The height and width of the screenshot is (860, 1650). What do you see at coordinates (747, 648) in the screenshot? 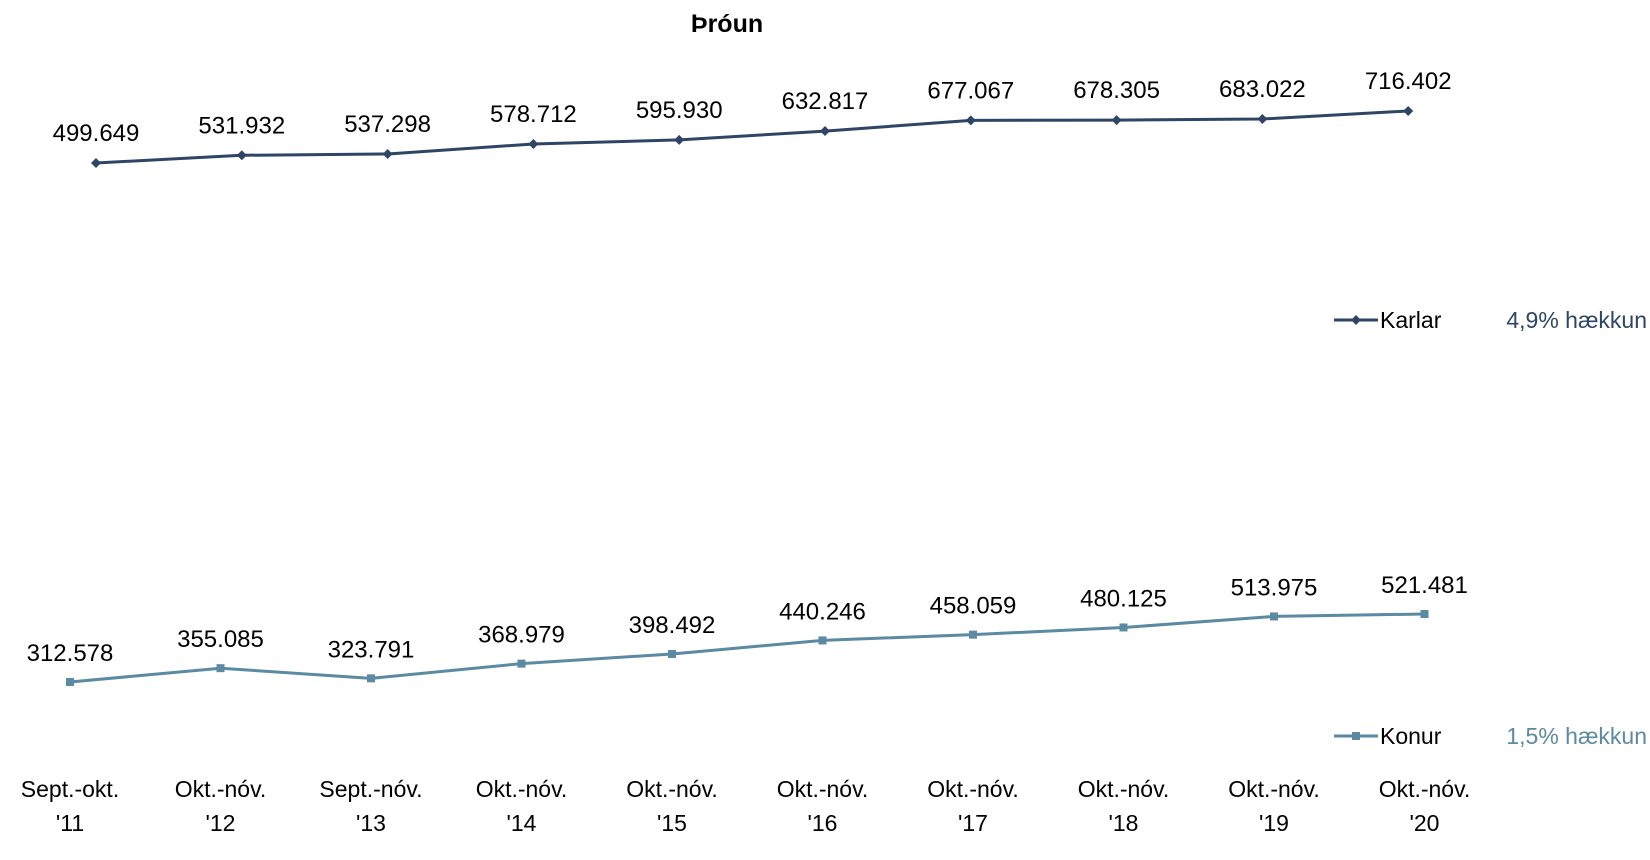
I see `series-line-konur` at bounding box center [747, 648].